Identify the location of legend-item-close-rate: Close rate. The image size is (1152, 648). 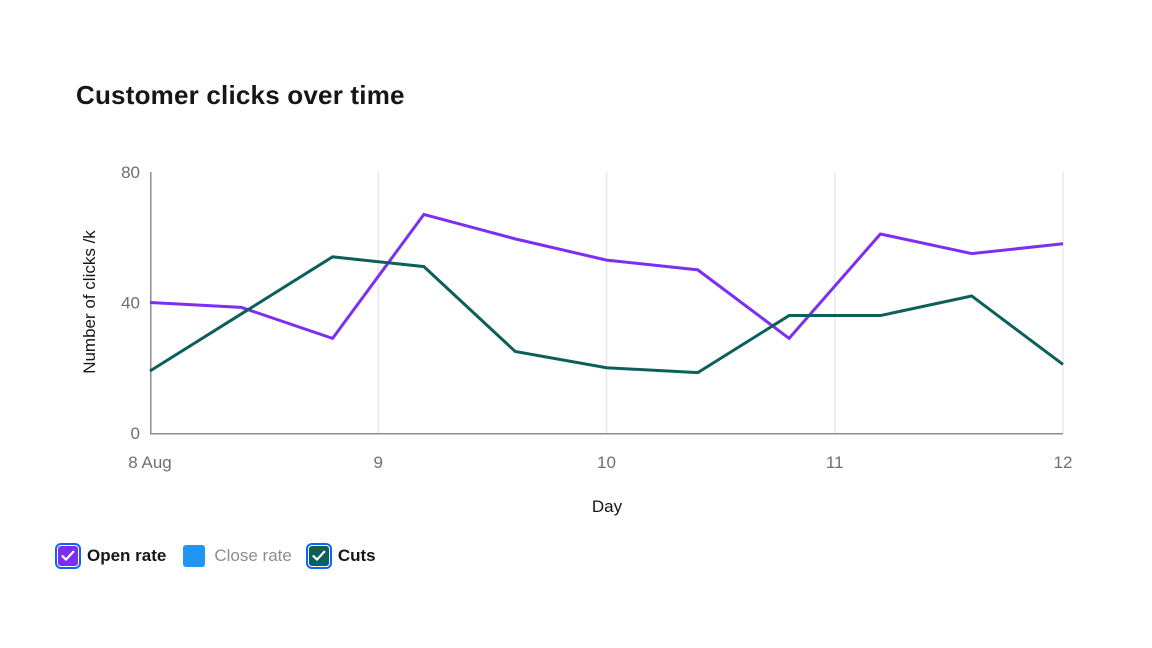
(237, 556).